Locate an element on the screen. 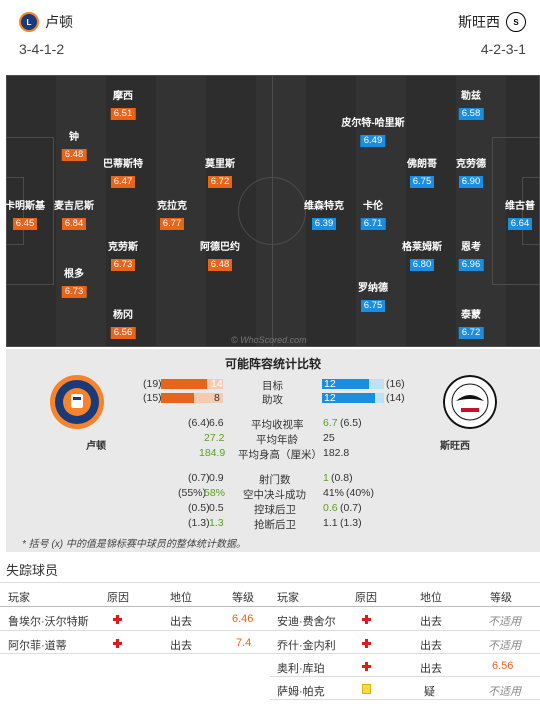  swansea-crest-icon is located at coordinates (470, 402).